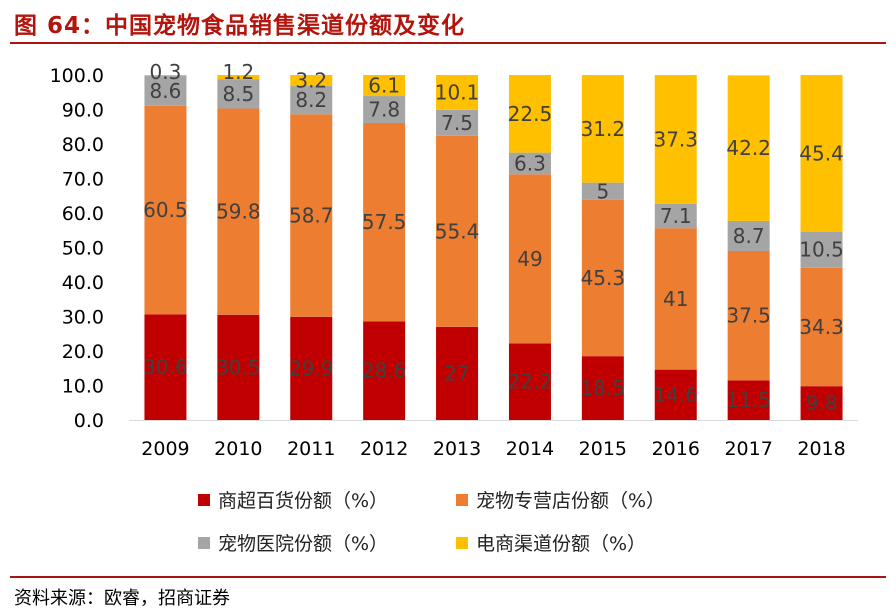 This screenshot has width=896, height=614. Describe the element at coordinates (83, 249) in the screenshot. I see `y-tick-label: 50.0` at that location.